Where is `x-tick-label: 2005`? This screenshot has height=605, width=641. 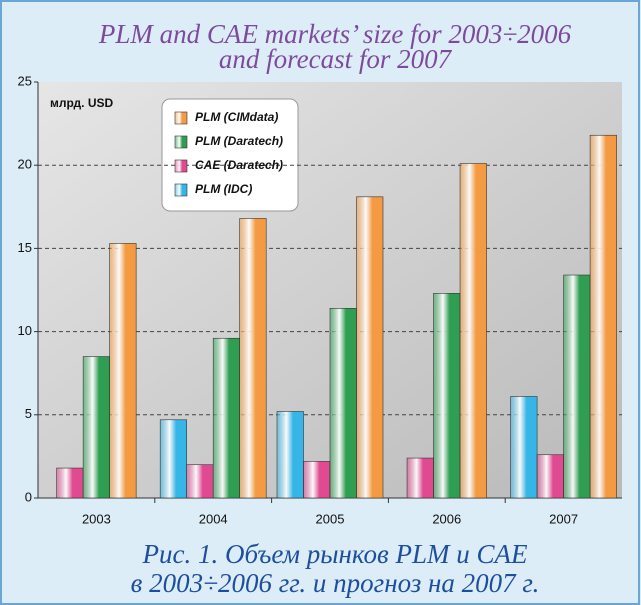 x-tick-label: 2005 is located at coordinates (330, 518).